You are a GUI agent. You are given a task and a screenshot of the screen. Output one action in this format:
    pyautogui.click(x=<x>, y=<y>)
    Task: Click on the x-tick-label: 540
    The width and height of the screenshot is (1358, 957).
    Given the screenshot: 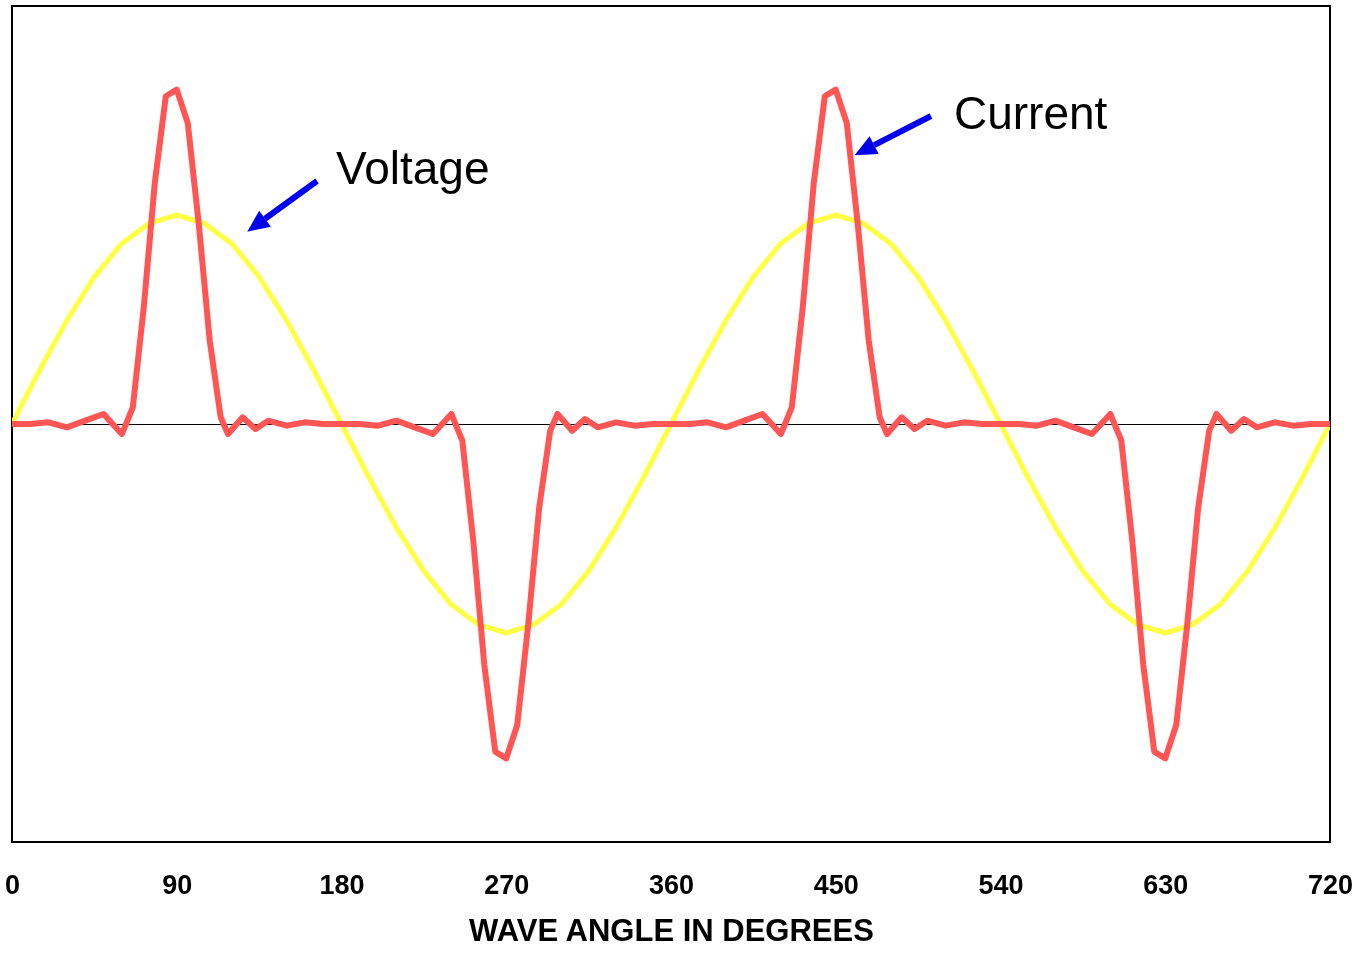 What is the action you would take?
    pyautogui.click(x=1001, y=884)
    